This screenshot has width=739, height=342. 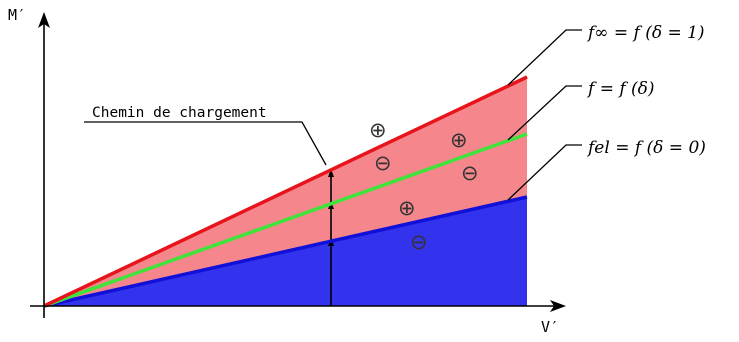 What do you see at coordinates (544, 57) in the screenshot?
I see `f-inf-leader` at bounding box center [544, 57].